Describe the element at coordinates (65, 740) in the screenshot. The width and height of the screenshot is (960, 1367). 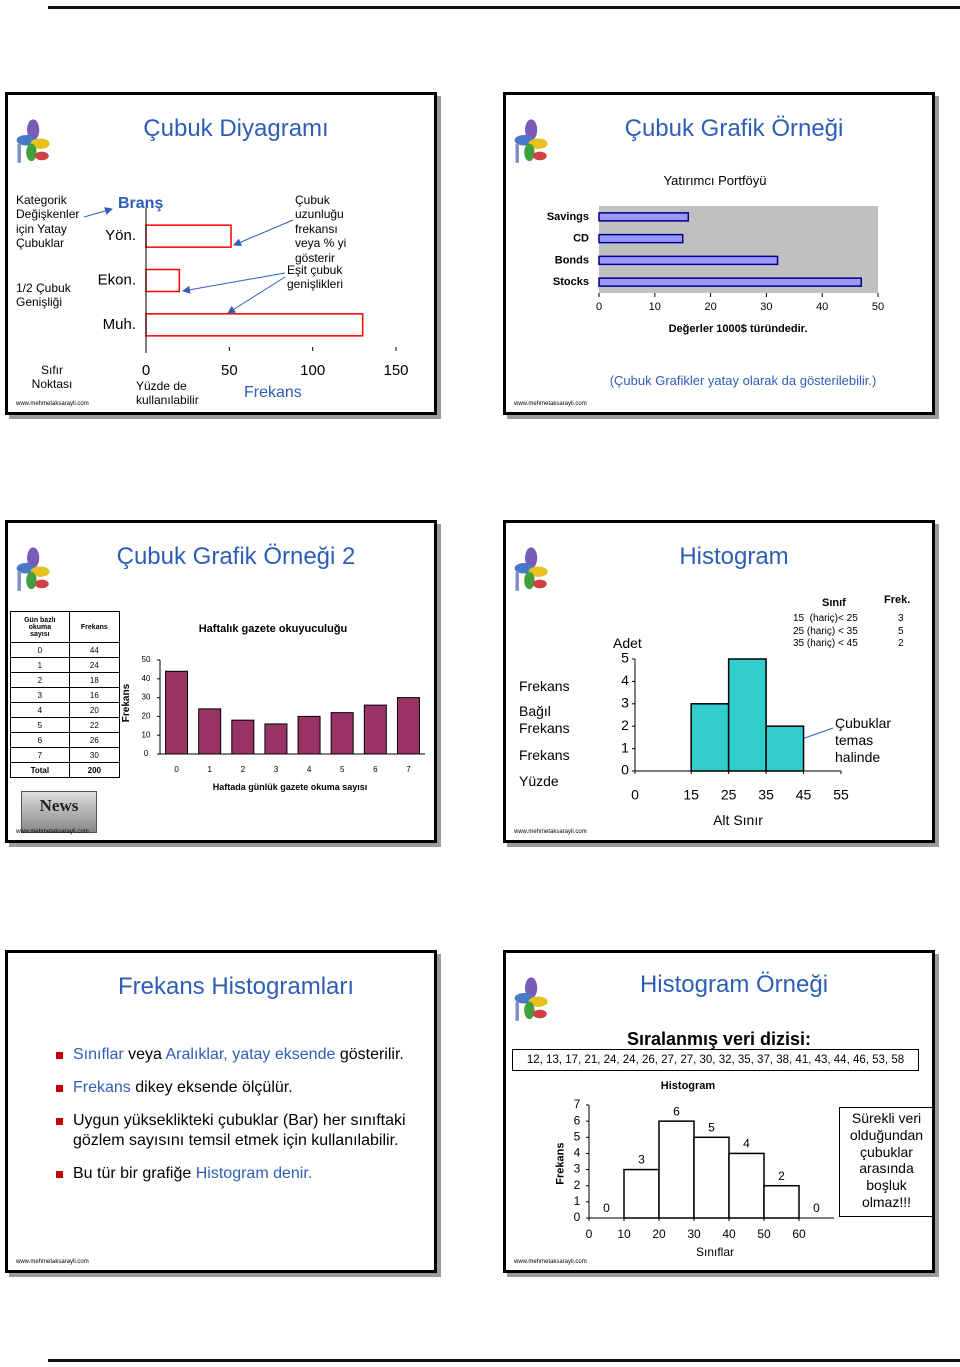
I see `table-row: 6 26` at that location.